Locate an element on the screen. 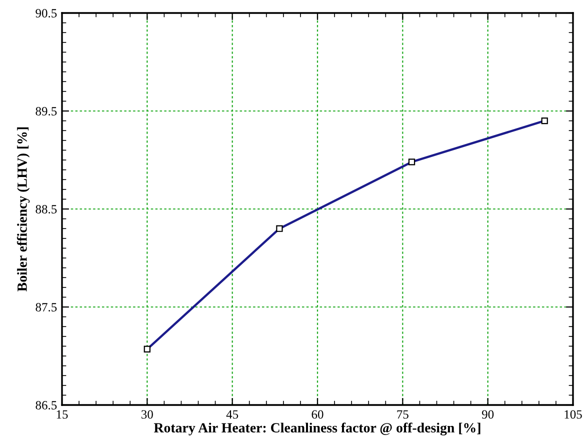 Image resolution: width=587 pixels, height=444 pixels. x-tick-label: 90 is located at coordinates (488, 414).